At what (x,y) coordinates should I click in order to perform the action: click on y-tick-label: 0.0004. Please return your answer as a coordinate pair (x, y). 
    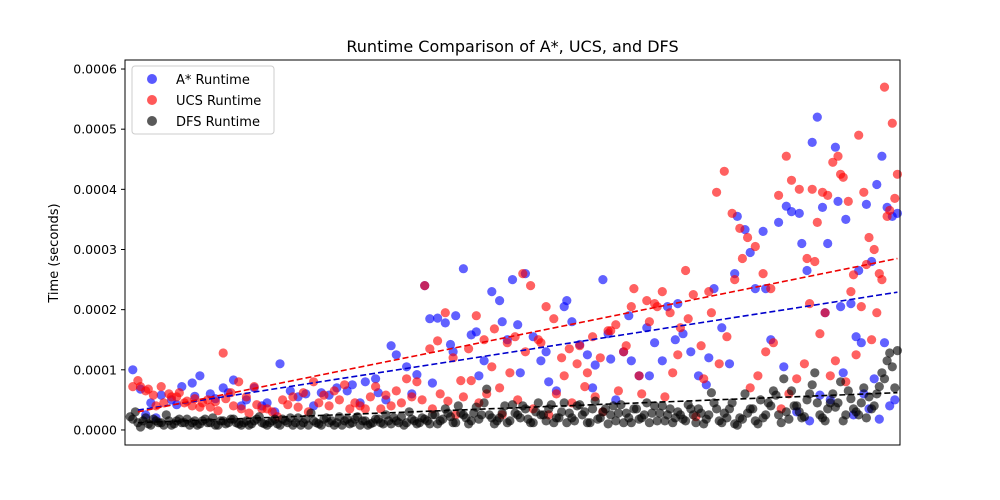
    Looking at the image, I should click on (95, 189).